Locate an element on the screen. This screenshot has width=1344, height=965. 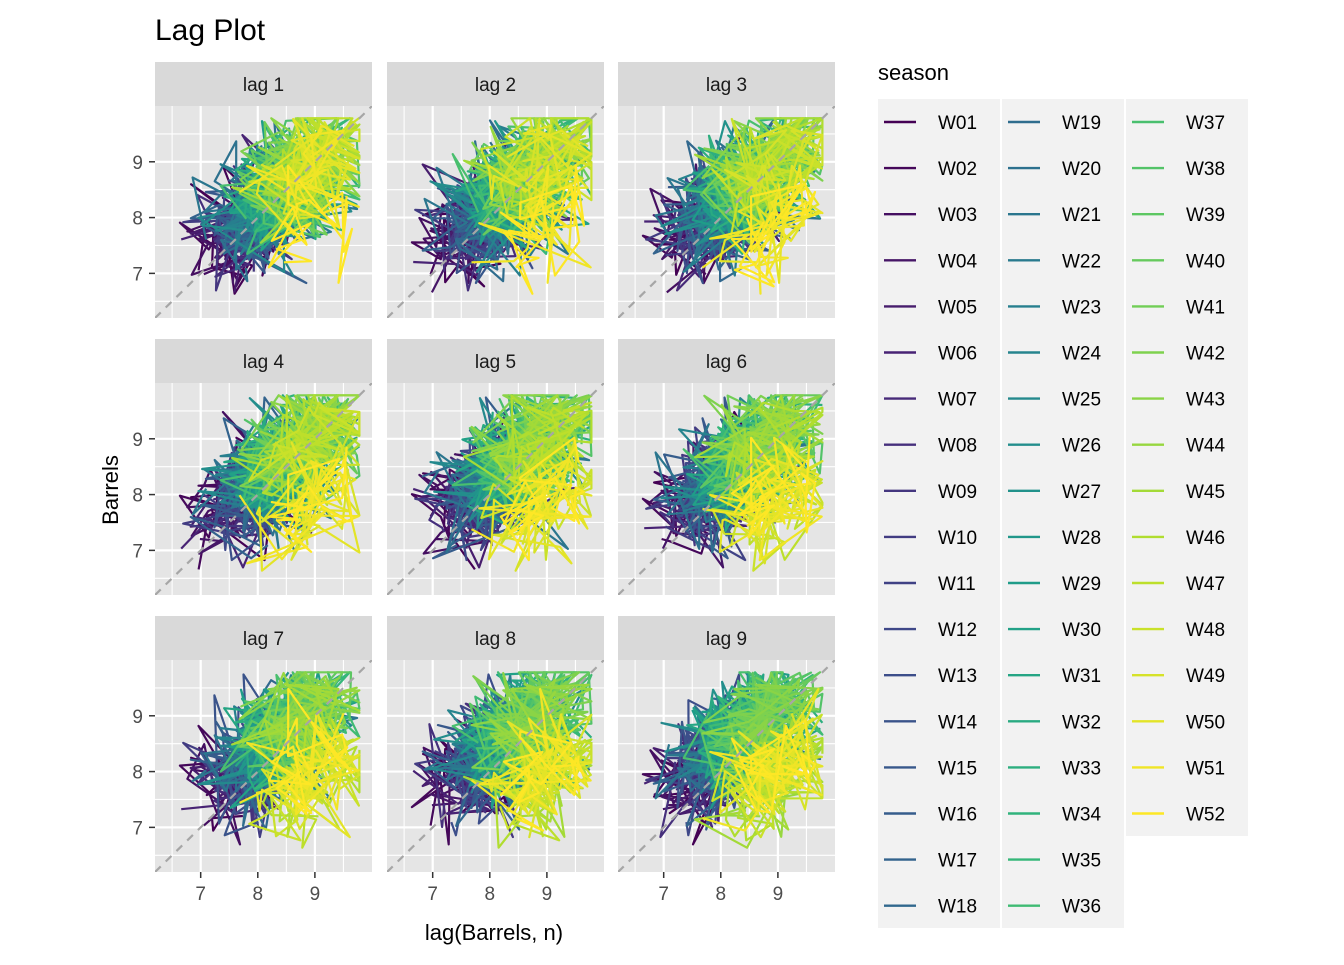
facet-panel: lag 3 is located at coordinates (726, 190).